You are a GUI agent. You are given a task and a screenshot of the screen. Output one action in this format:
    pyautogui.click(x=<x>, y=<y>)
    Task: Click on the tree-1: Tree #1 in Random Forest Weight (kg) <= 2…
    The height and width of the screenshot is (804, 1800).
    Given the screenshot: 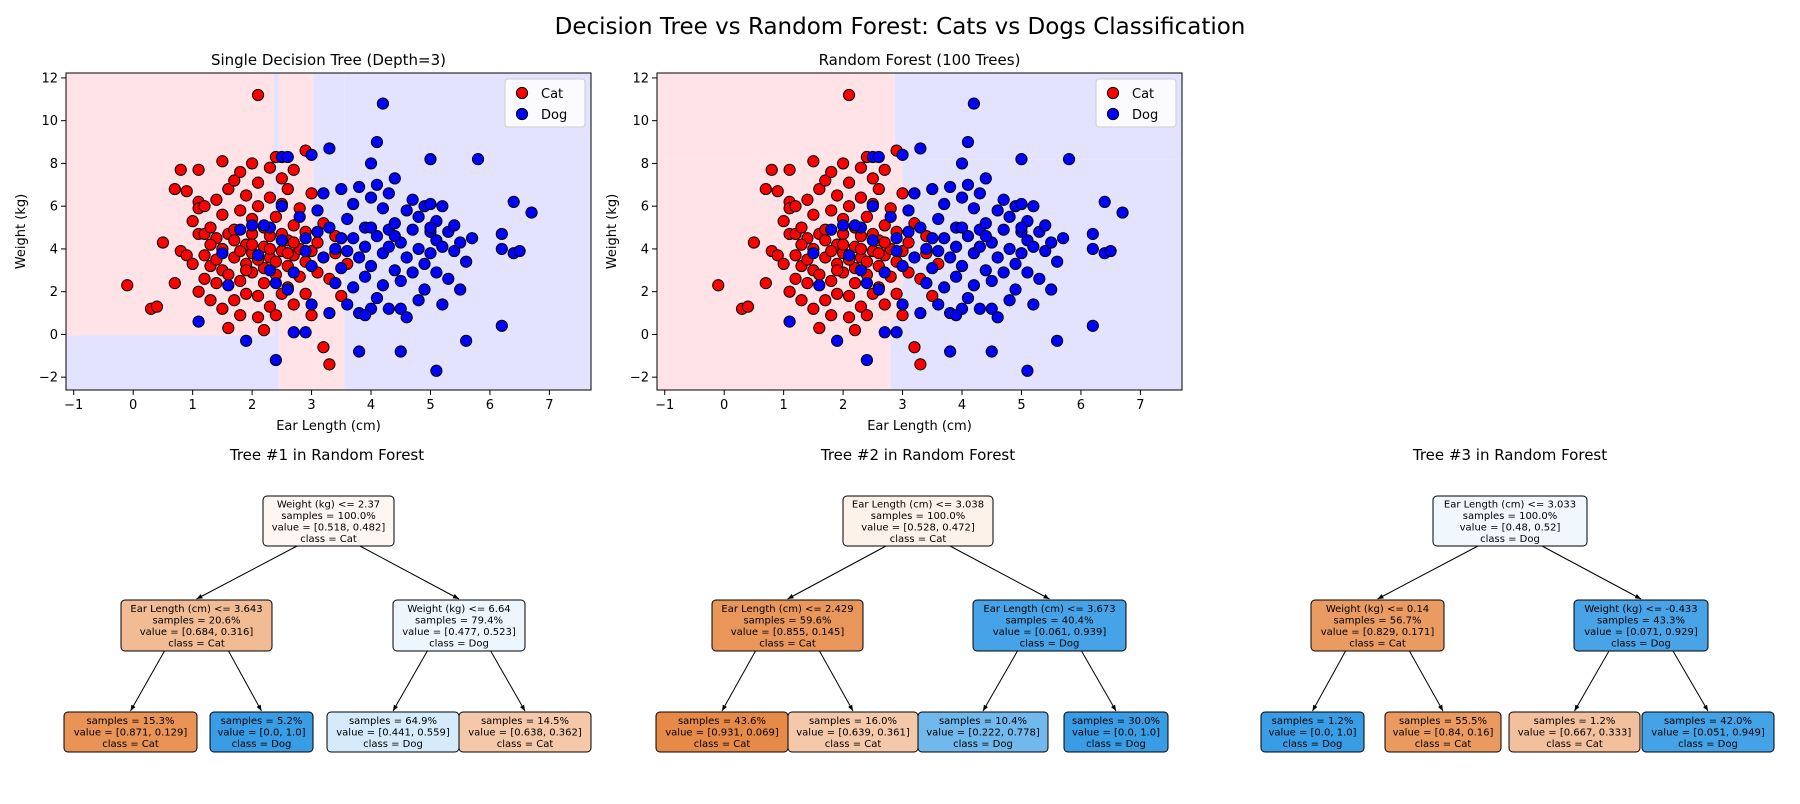 What is the action you would take?
    pyautogui.click(x=327, y=599)
    